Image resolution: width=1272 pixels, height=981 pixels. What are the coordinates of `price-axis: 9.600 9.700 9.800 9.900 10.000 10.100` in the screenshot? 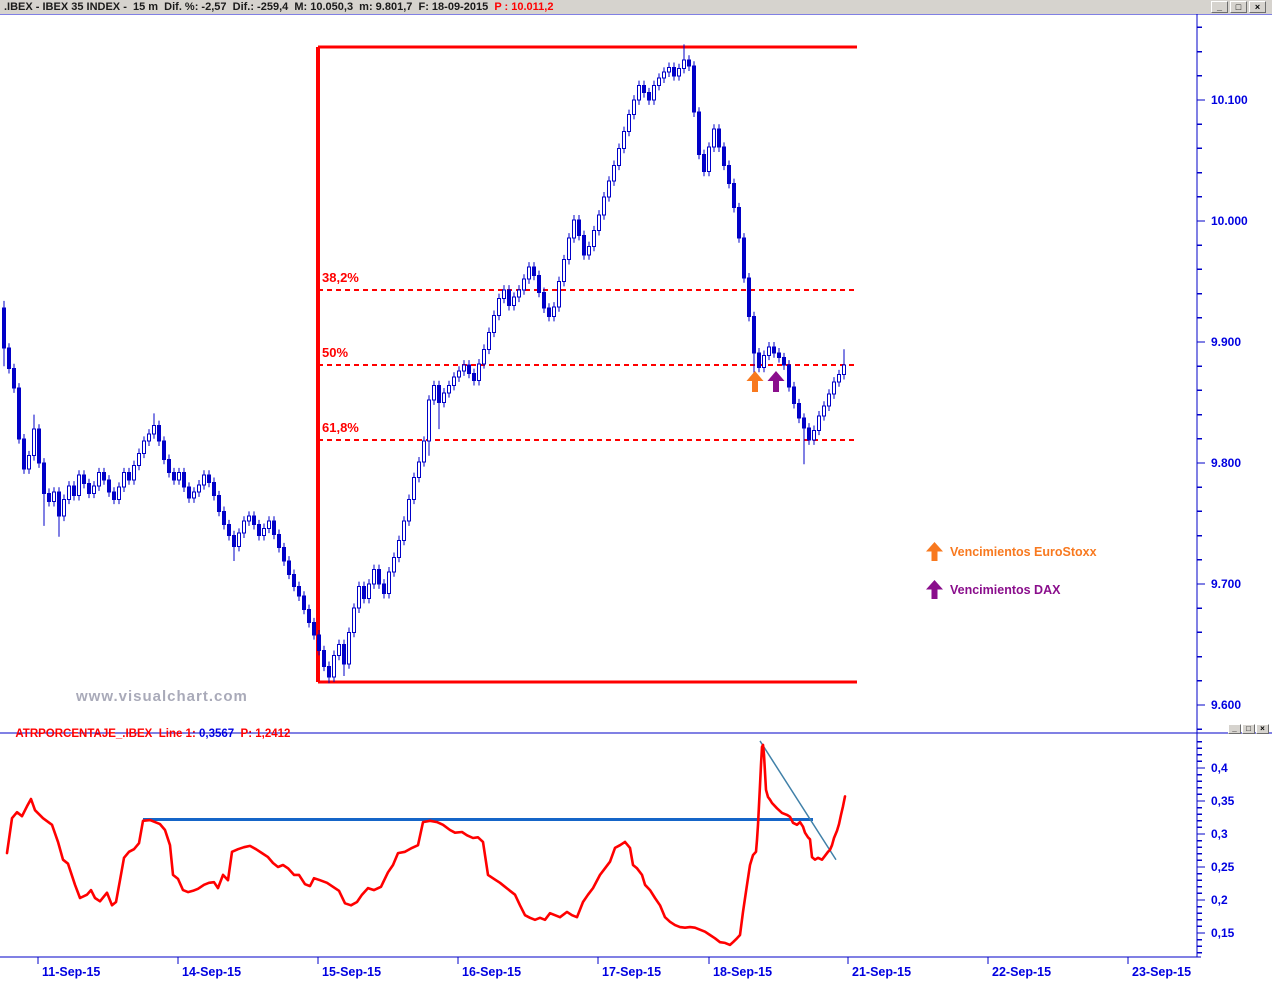 It's located at (1222, 378).